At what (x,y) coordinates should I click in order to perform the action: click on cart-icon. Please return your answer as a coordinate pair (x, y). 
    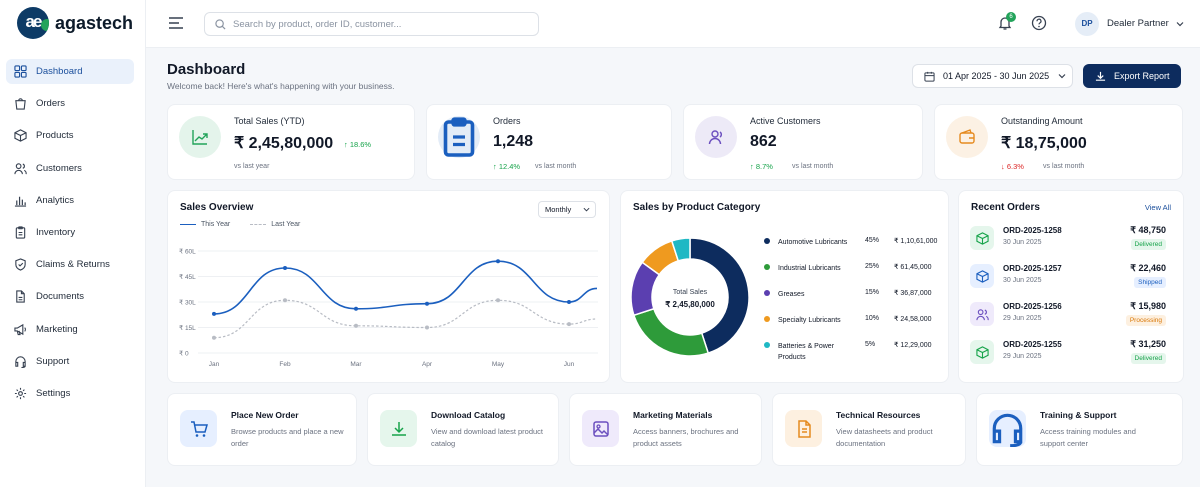
    Looking at the image, I should click on (198, 428).